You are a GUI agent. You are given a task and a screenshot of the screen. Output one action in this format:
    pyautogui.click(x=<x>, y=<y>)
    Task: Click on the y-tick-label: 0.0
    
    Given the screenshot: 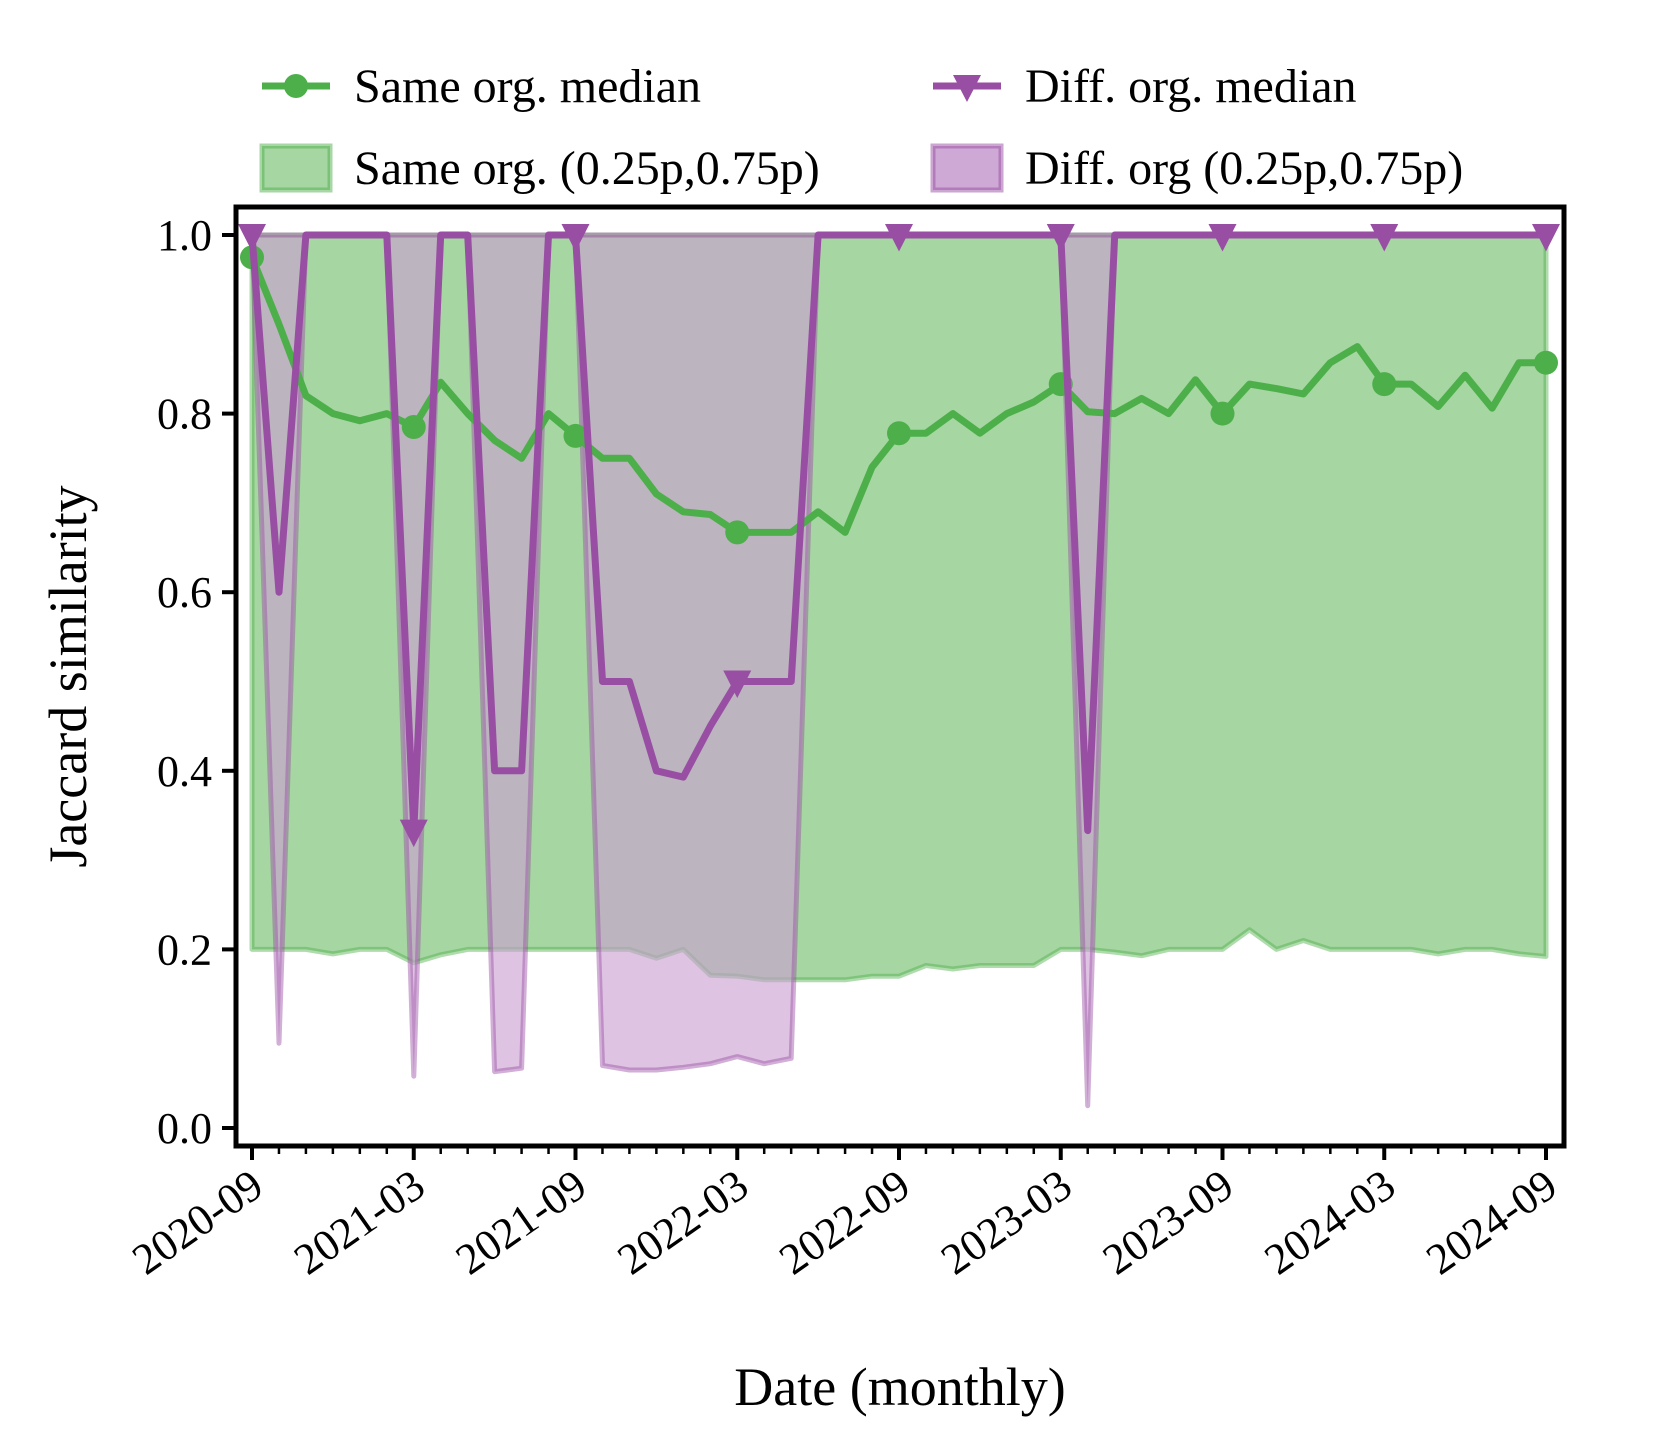 What is the action you would take?
    pyautogui.click(x=184, y=1128)
    